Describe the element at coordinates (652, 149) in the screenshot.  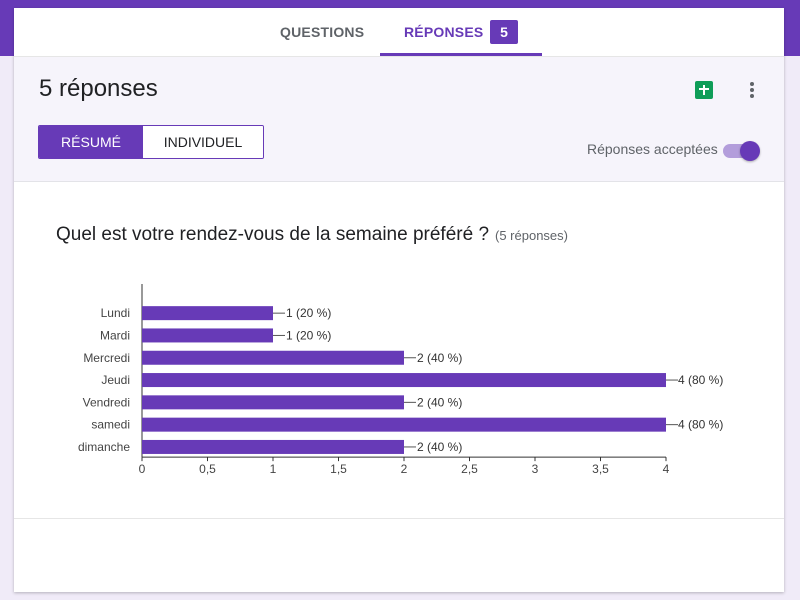
I see `accepting-responses-label: Réponses acceptées` at that location.